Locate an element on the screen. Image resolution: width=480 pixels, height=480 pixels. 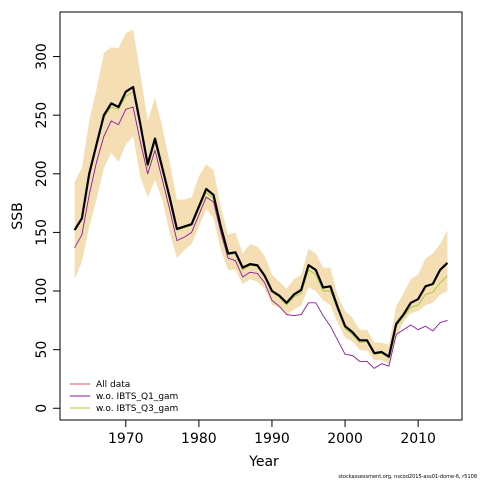
x-tick-label: 1980 is located at coordinates (199, 439).